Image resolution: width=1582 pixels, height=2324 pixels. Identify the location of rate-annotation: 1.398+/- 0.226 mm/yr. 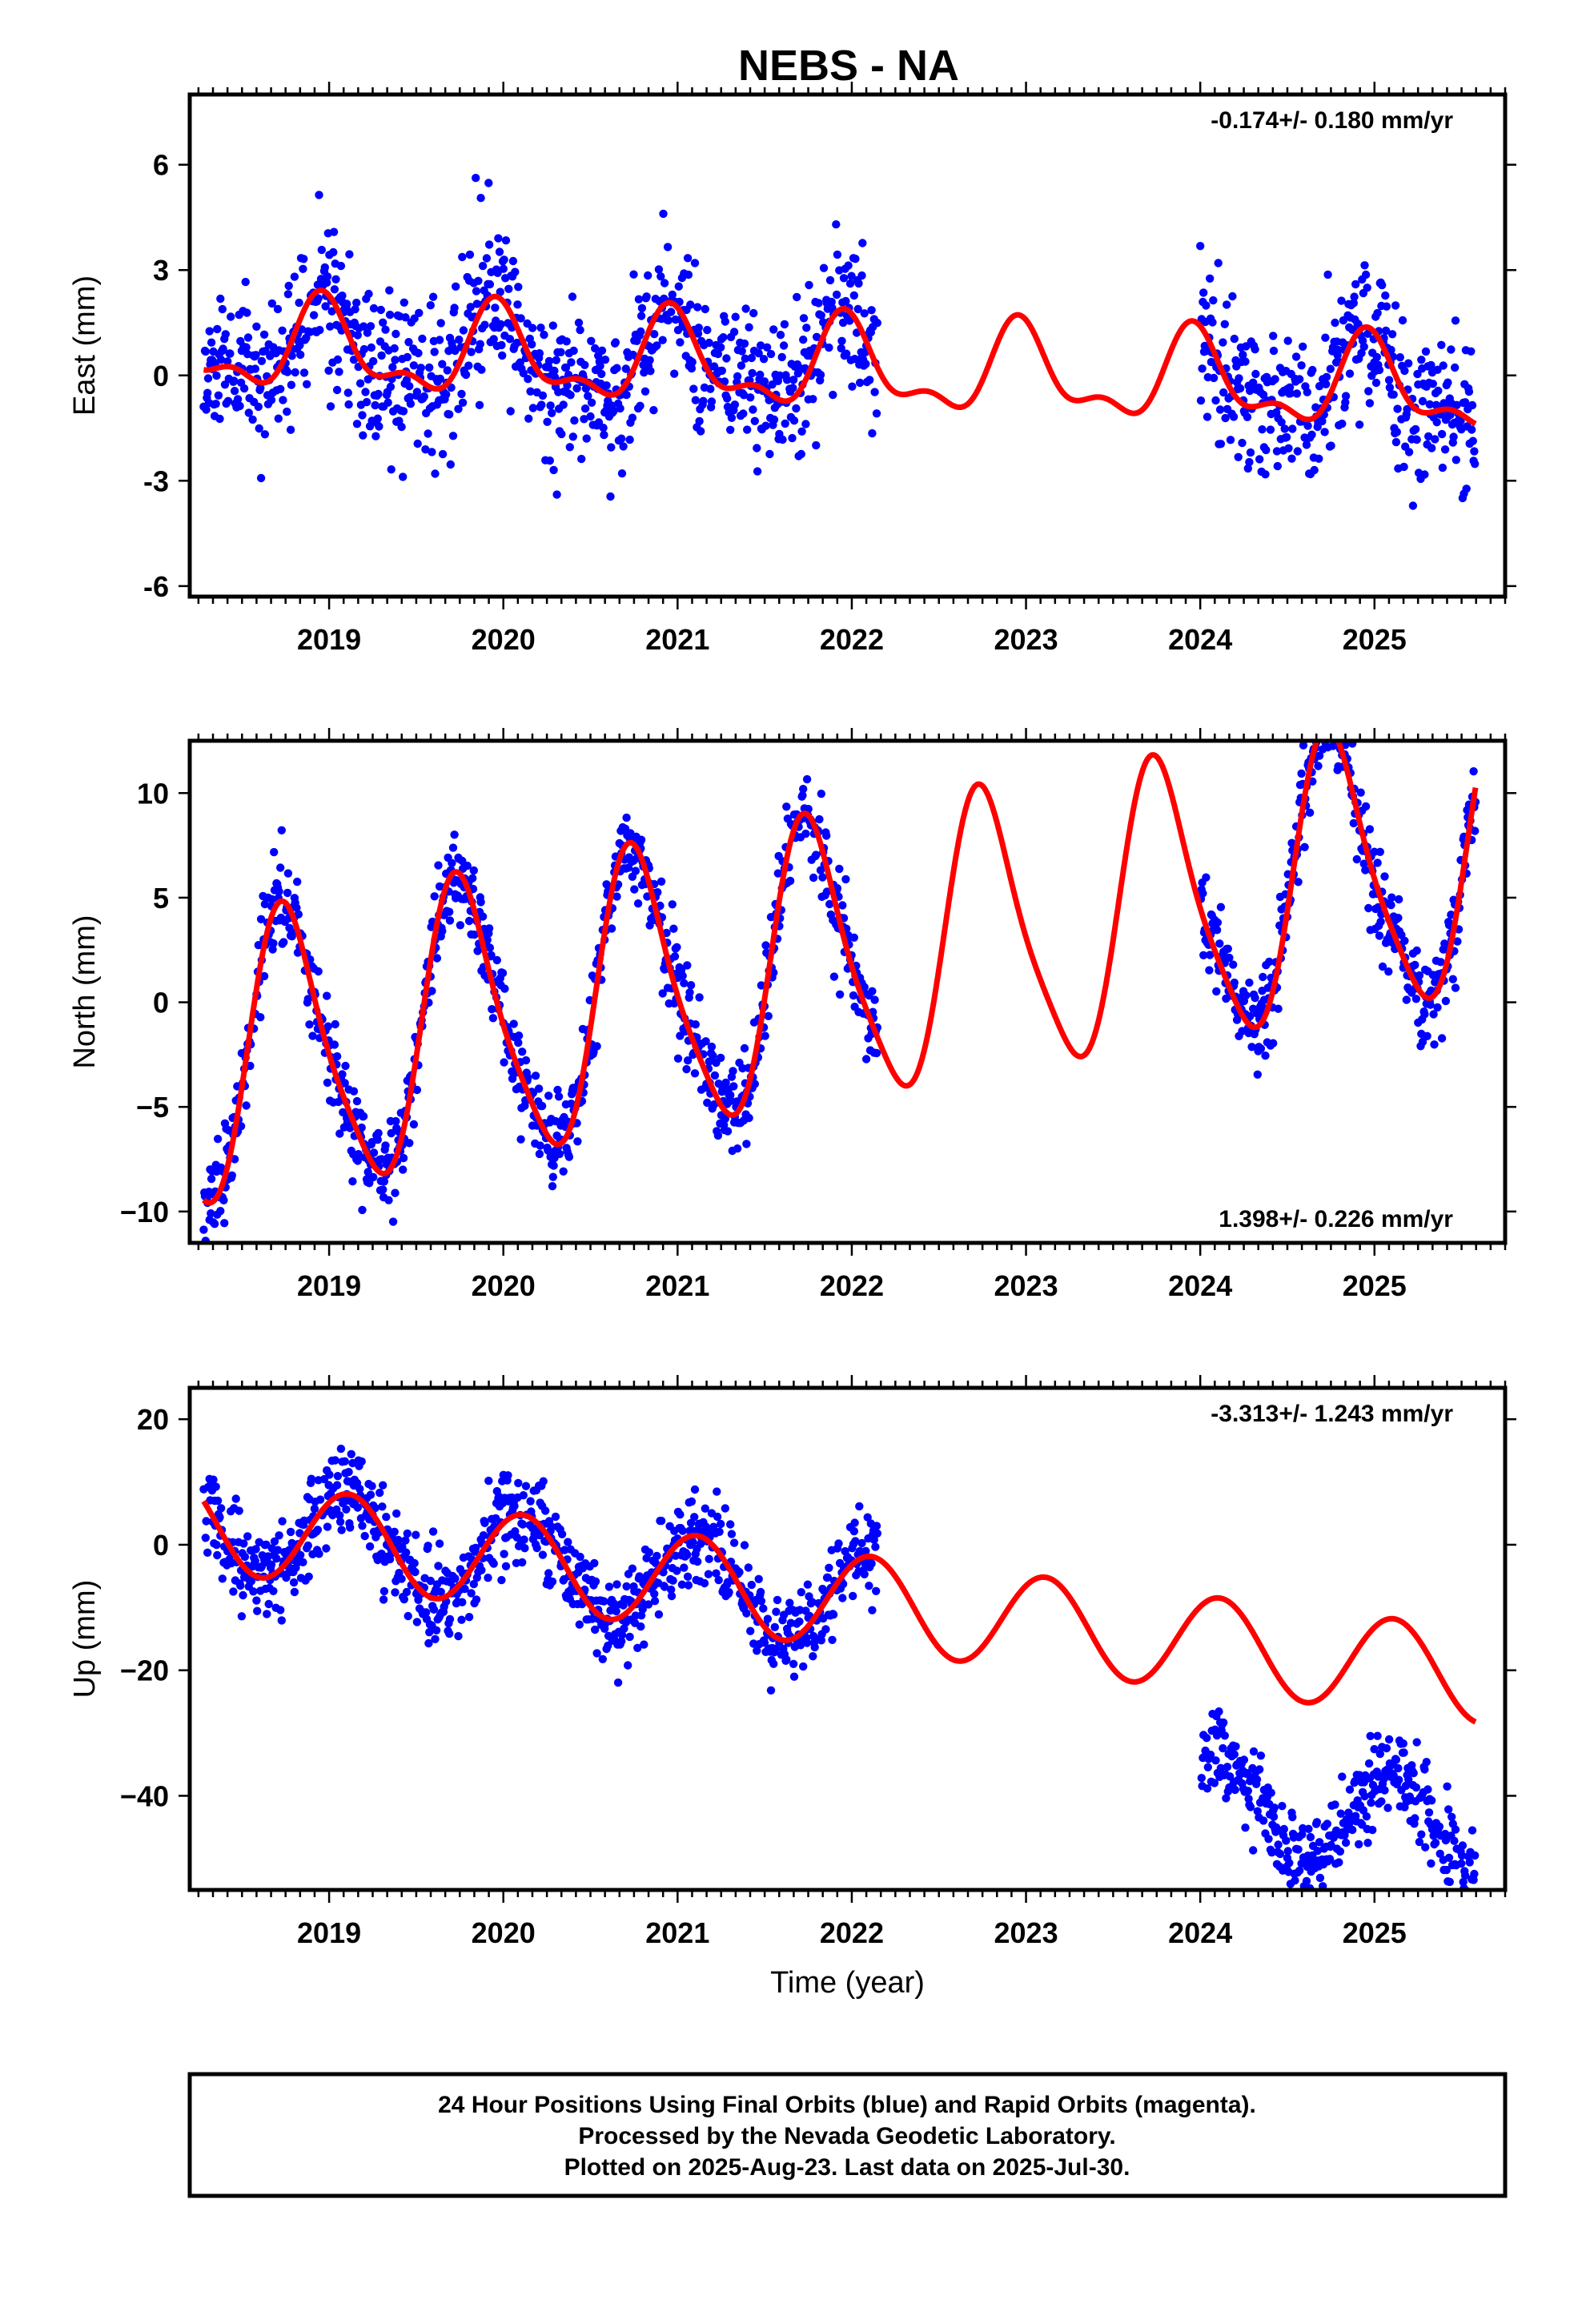
(1336, 1219).